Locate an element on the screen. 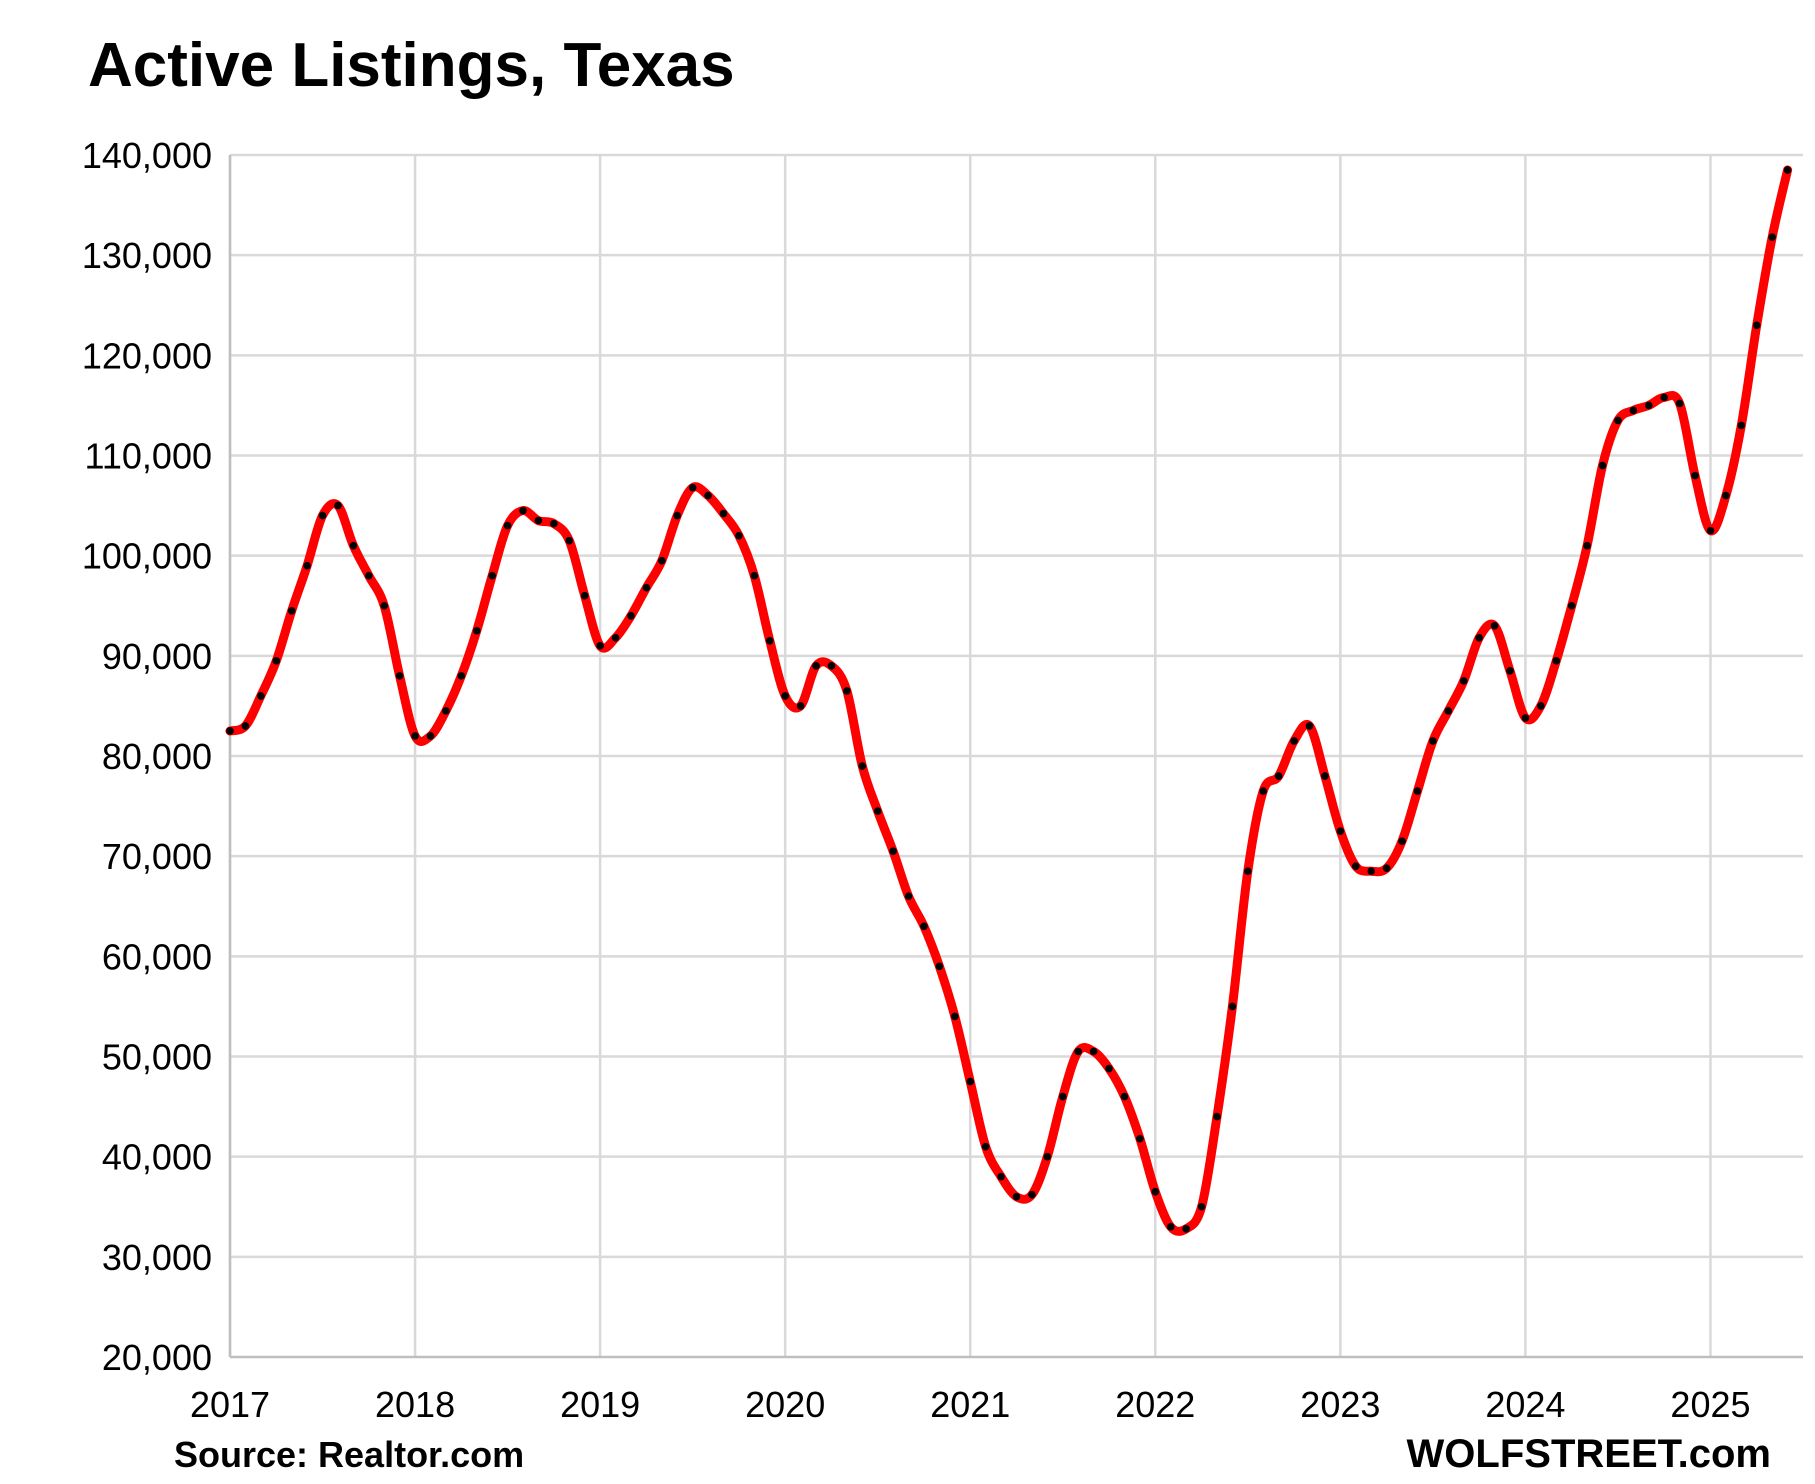  y-tick-label: 20,000 is located at coordinates (157, 1357).